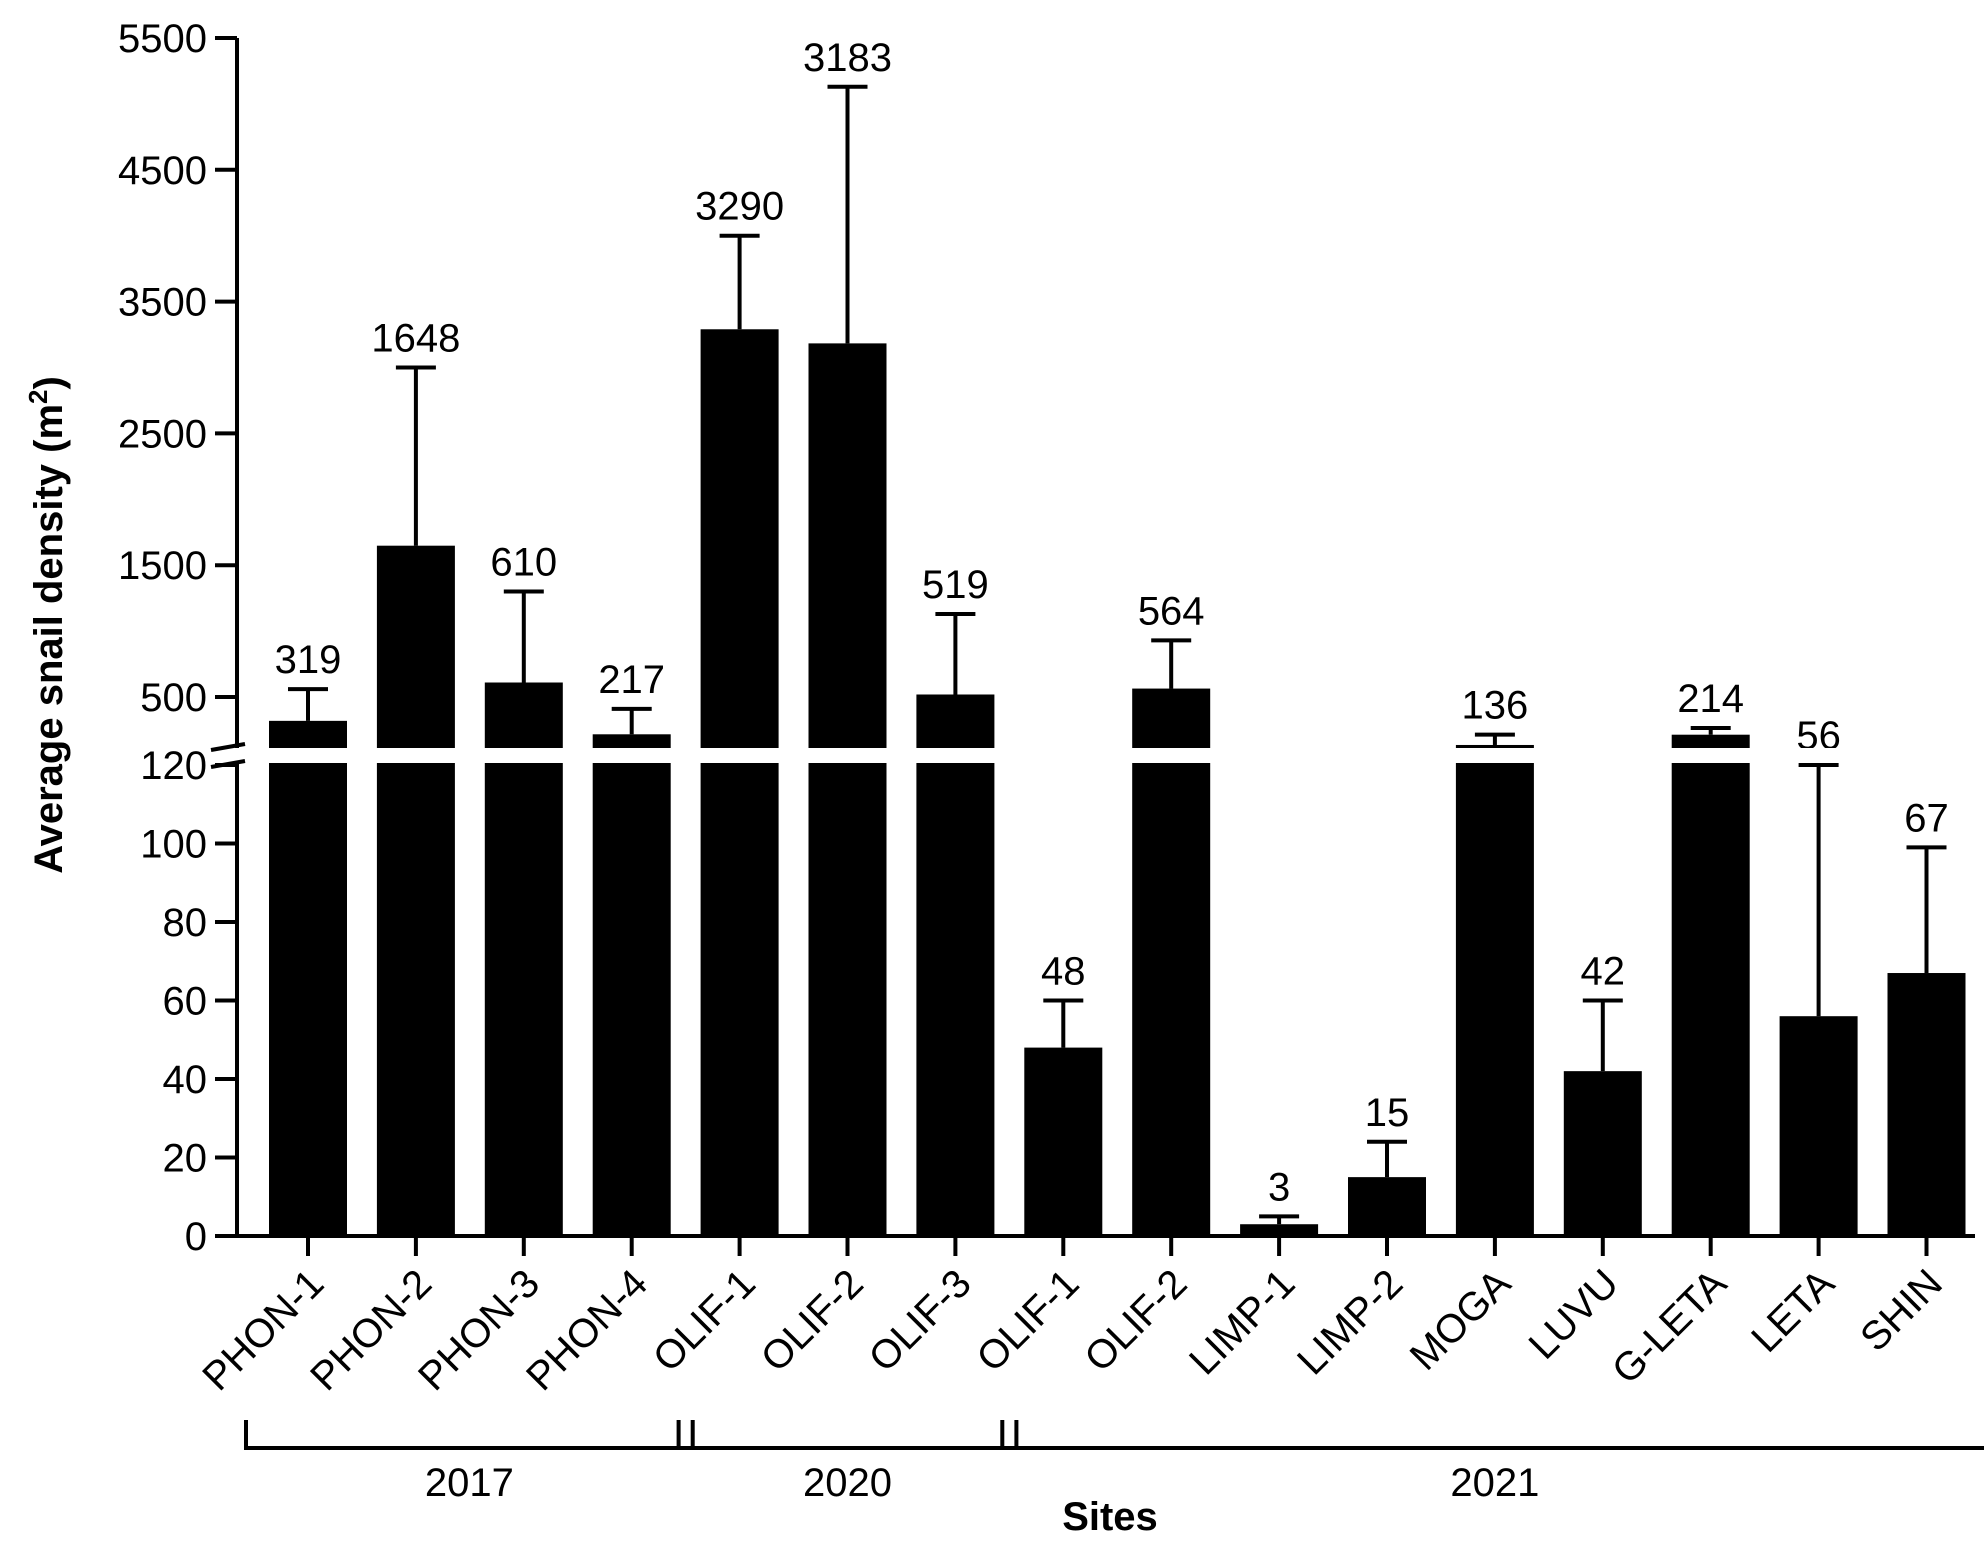  I want to click on axis-break, so click(1085, 755).